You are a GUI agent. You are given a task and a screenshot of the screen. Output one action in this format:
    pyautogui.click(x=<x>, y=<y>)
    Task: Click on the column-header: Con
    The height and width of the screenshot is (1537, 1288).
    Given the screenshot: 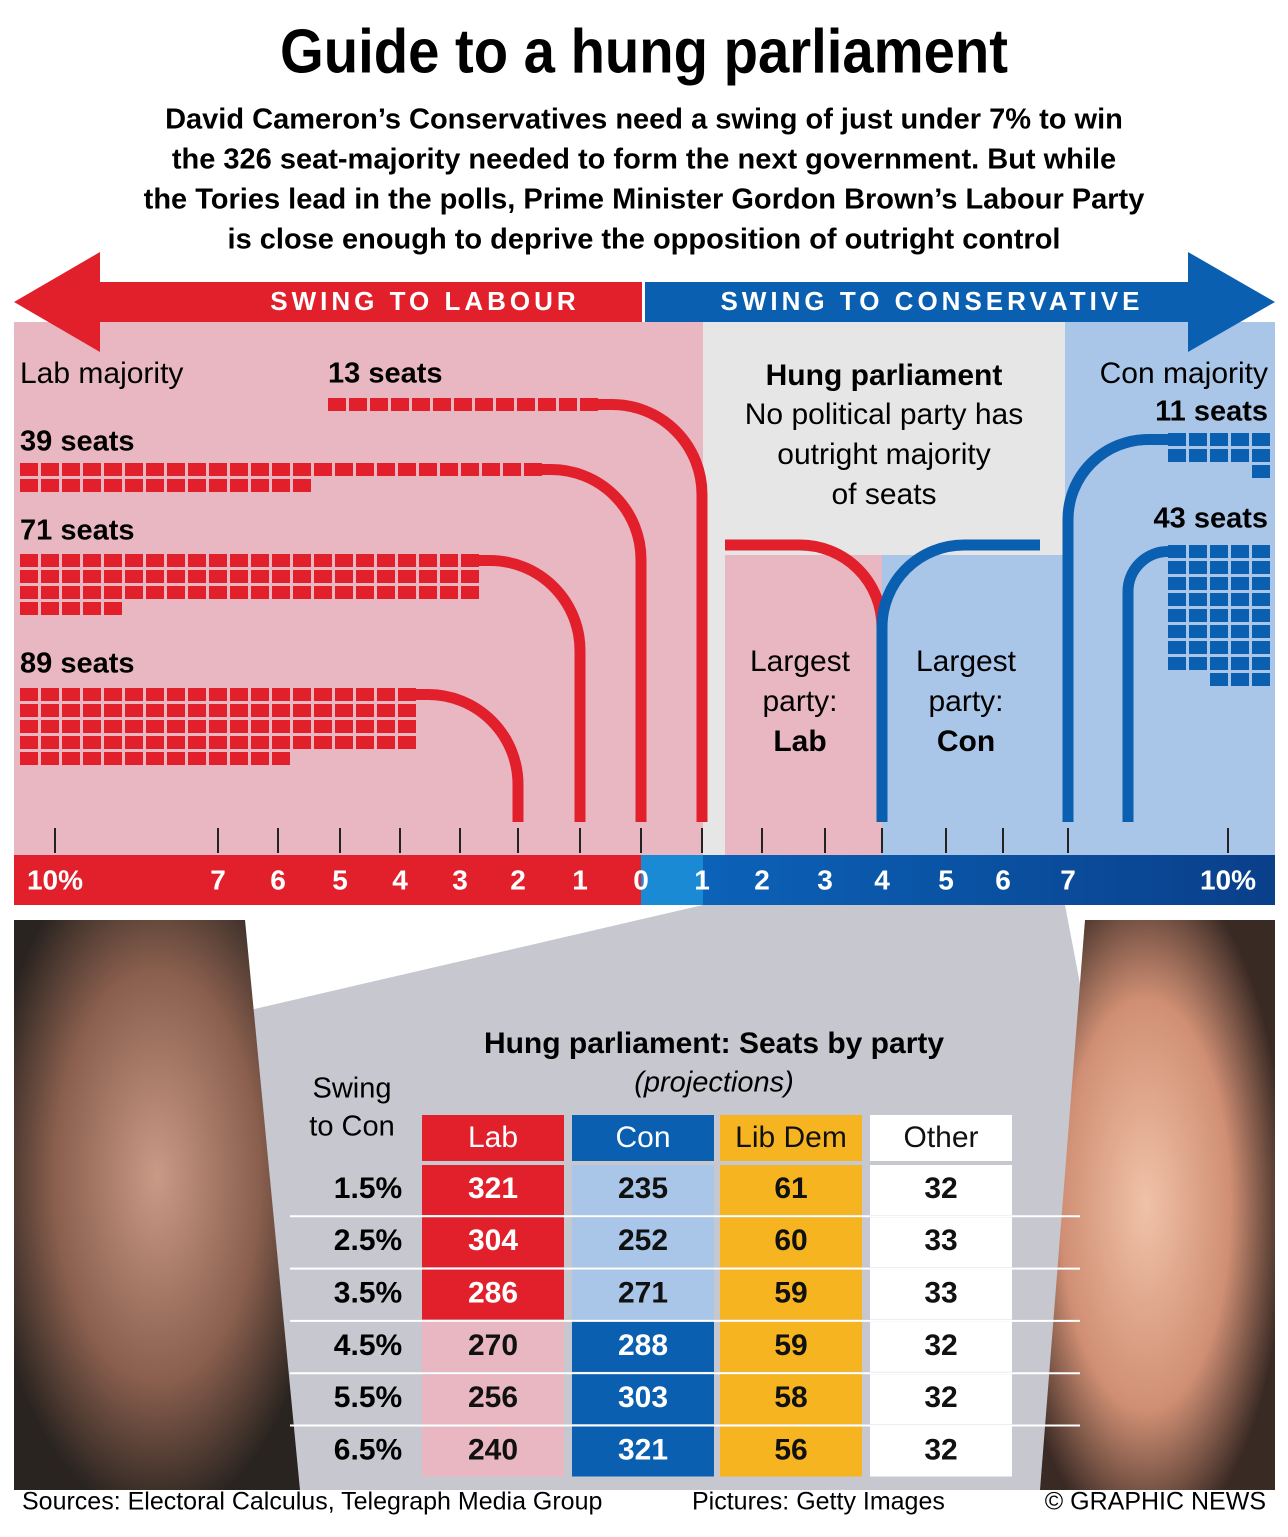 What is the action you would take?
    pyautogui.click(x=642, y=1137)
    